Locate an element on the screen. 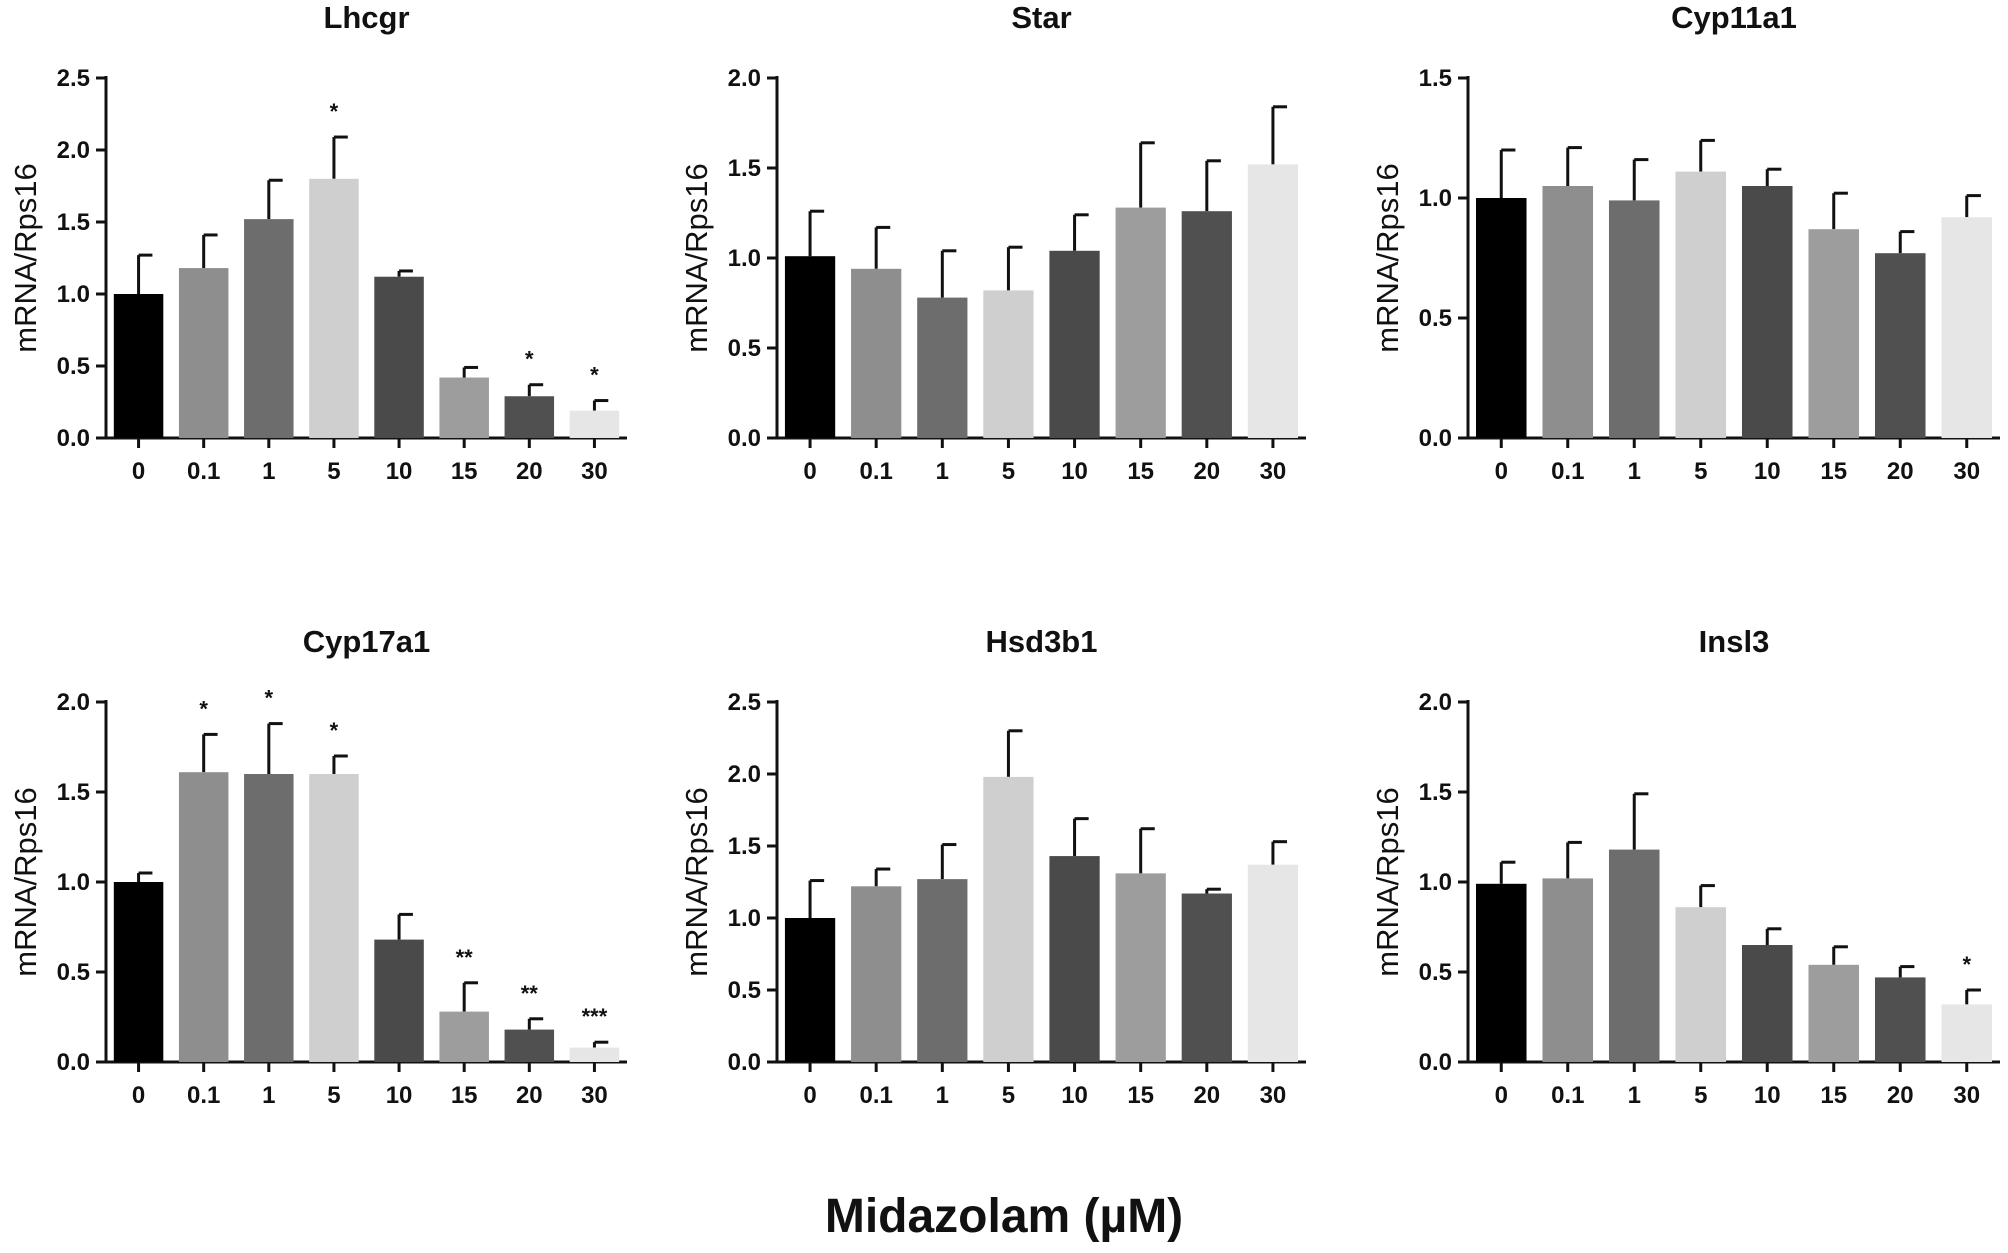 The width and height of the screenshot is (2008, 1253). significance-label: *** is located at coordinates (595, 1016).